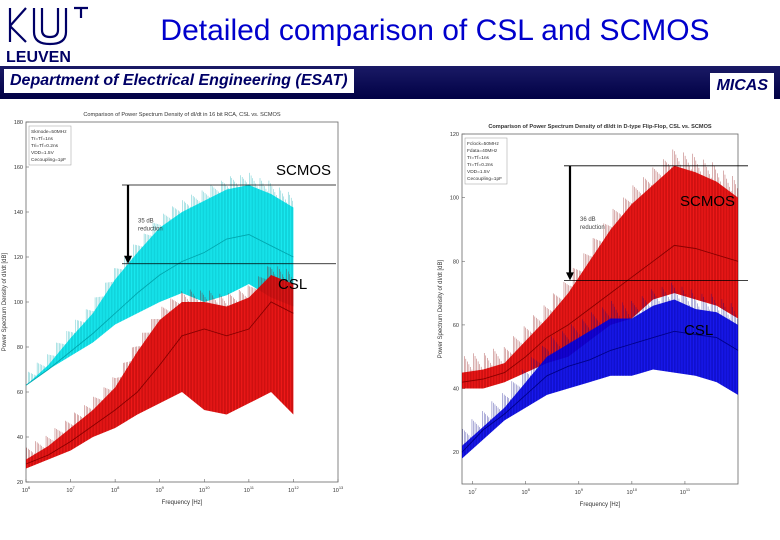  I want to click on annotation-left-csl: CSL, so click(293, 284).